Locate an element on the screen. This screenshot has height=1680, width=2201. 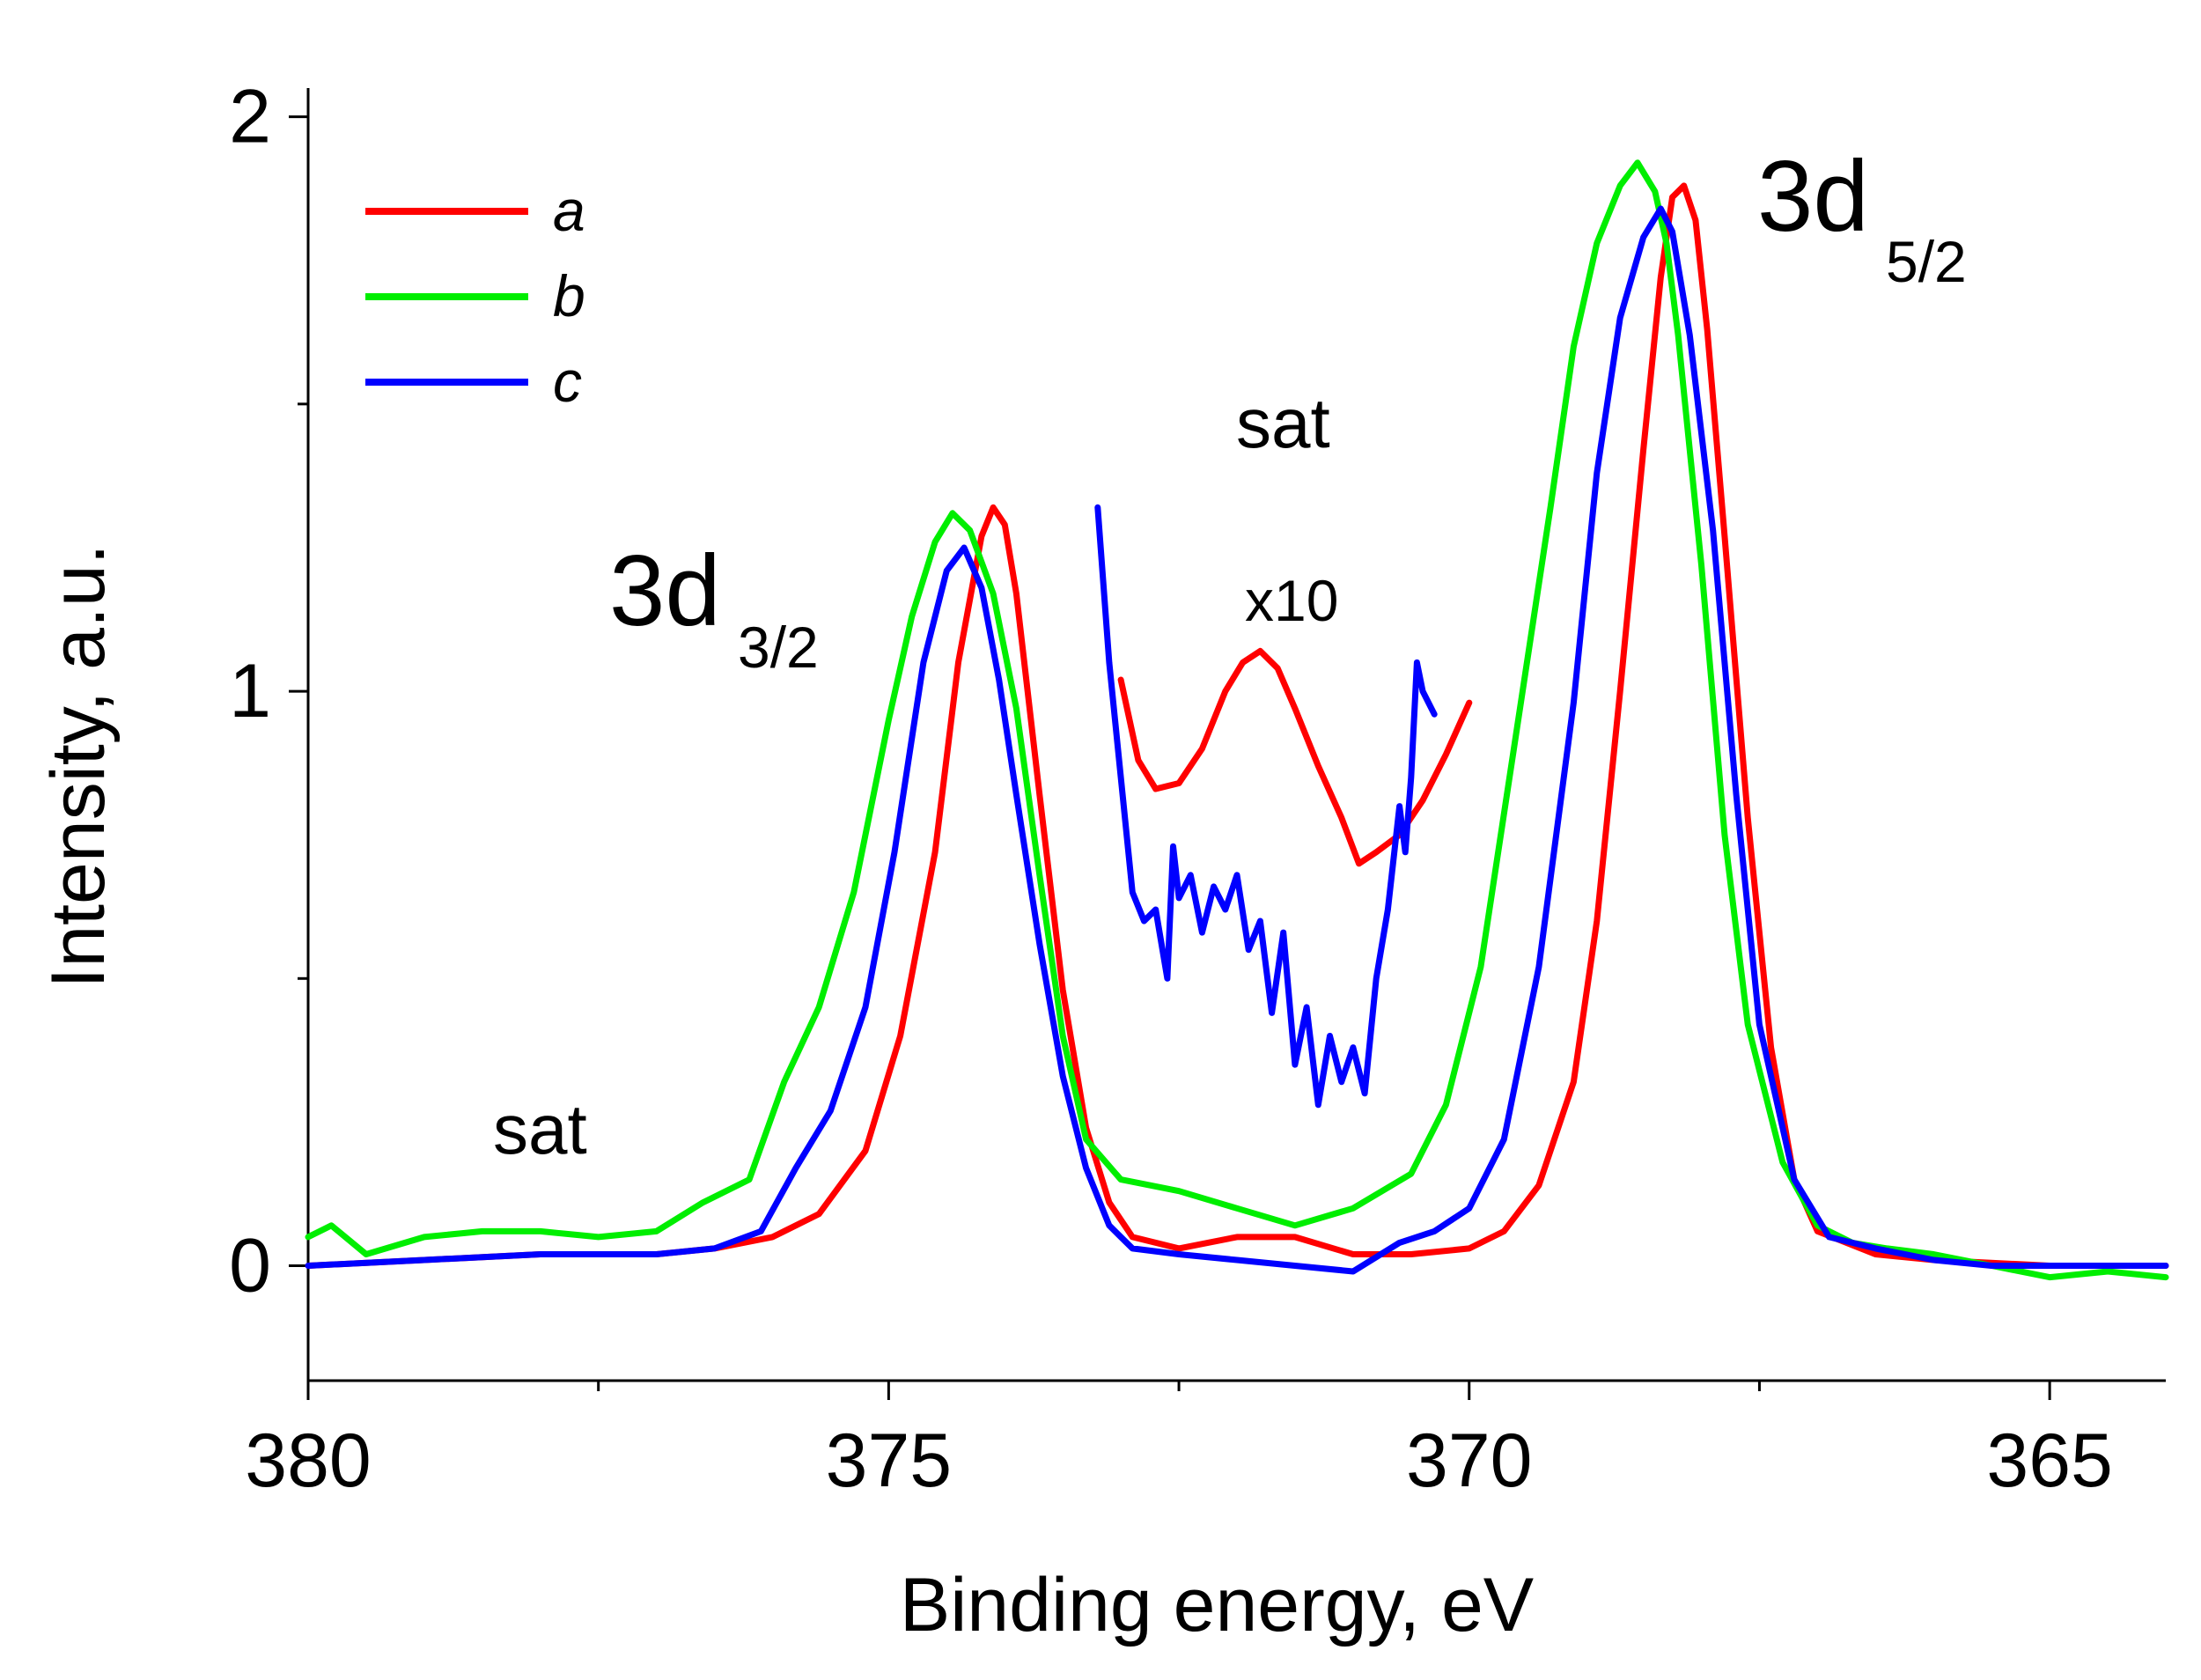
x-tick-label: 380 is located at coordinates (308, 1460).